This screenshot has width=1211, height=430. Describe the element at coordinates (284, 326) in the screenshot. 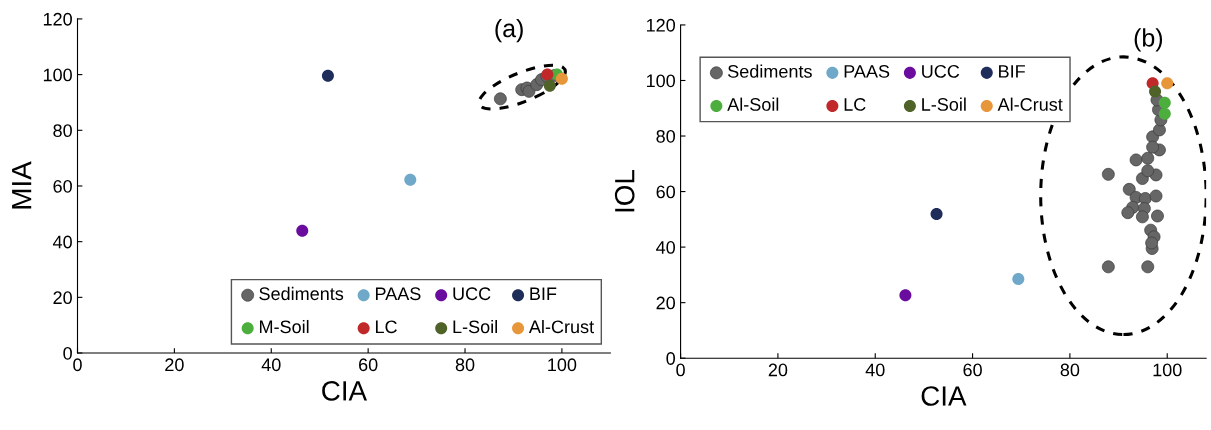

I see `legend-label: M-Soil` at that location.